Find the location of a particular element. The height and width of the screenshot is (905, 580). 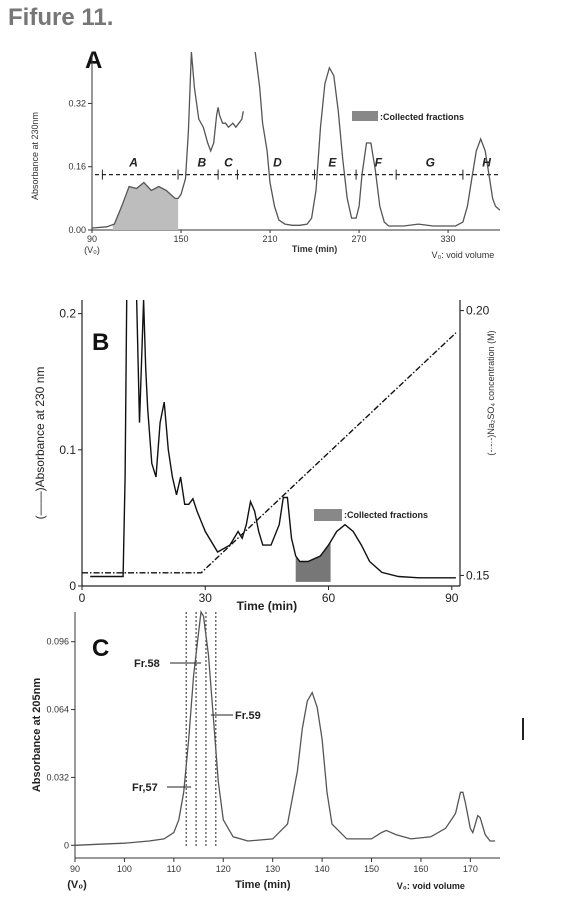

panel-a-note: V₀: void volume is located at coordinates (463, 255).